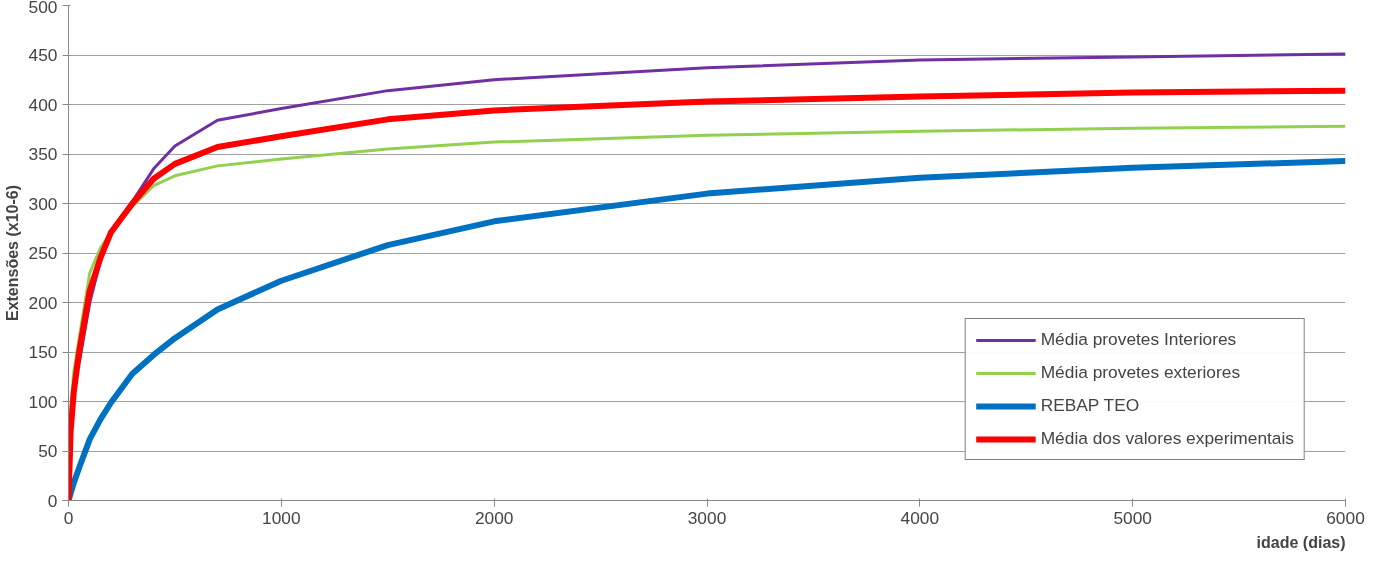 The width and height of the screenshot is (1391, 563). What do you see at coordinates (1301, 542) in the screenshot?
I see `x-axis-title: idade (dias)` at bounding box center [1301, 542].